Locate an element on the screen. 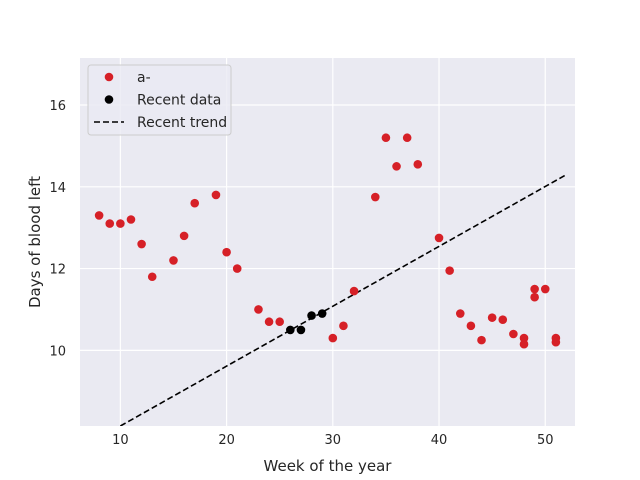  y-tick-labels: 10 12 14 16 is located at coordinates (57, 229).